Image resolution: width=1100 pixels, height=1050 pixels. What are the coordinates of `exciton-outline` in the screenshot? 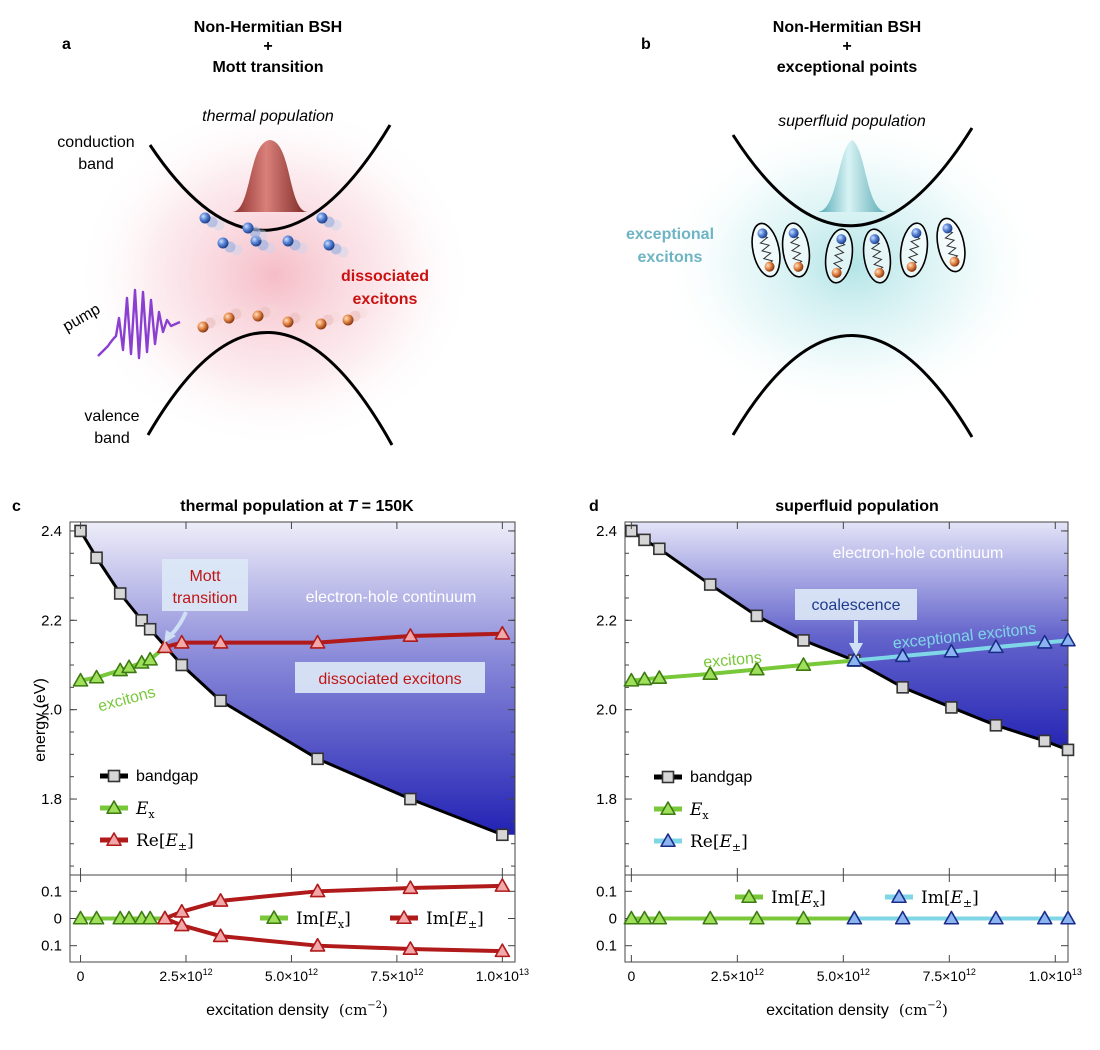 It's located at (914, 250).